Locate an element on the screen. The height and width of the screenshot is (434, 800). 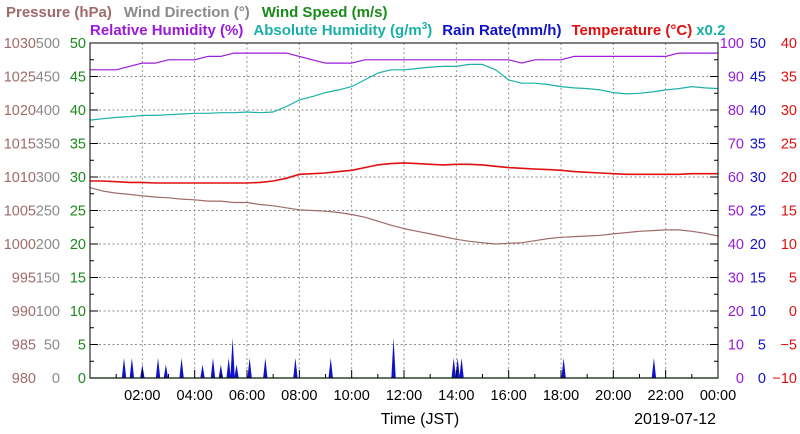
pressure-tick-label: 1010 is located at coordinates (20, 178).